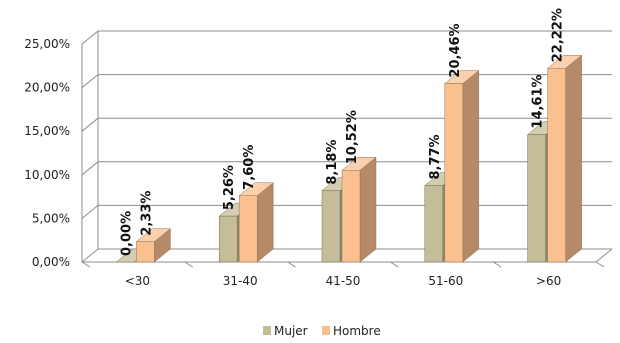 This screenshot has height=343, width=620. Describe the element at coordinates (455, 50) in the screenshot. I see `data-label: 20,46%` at that location.